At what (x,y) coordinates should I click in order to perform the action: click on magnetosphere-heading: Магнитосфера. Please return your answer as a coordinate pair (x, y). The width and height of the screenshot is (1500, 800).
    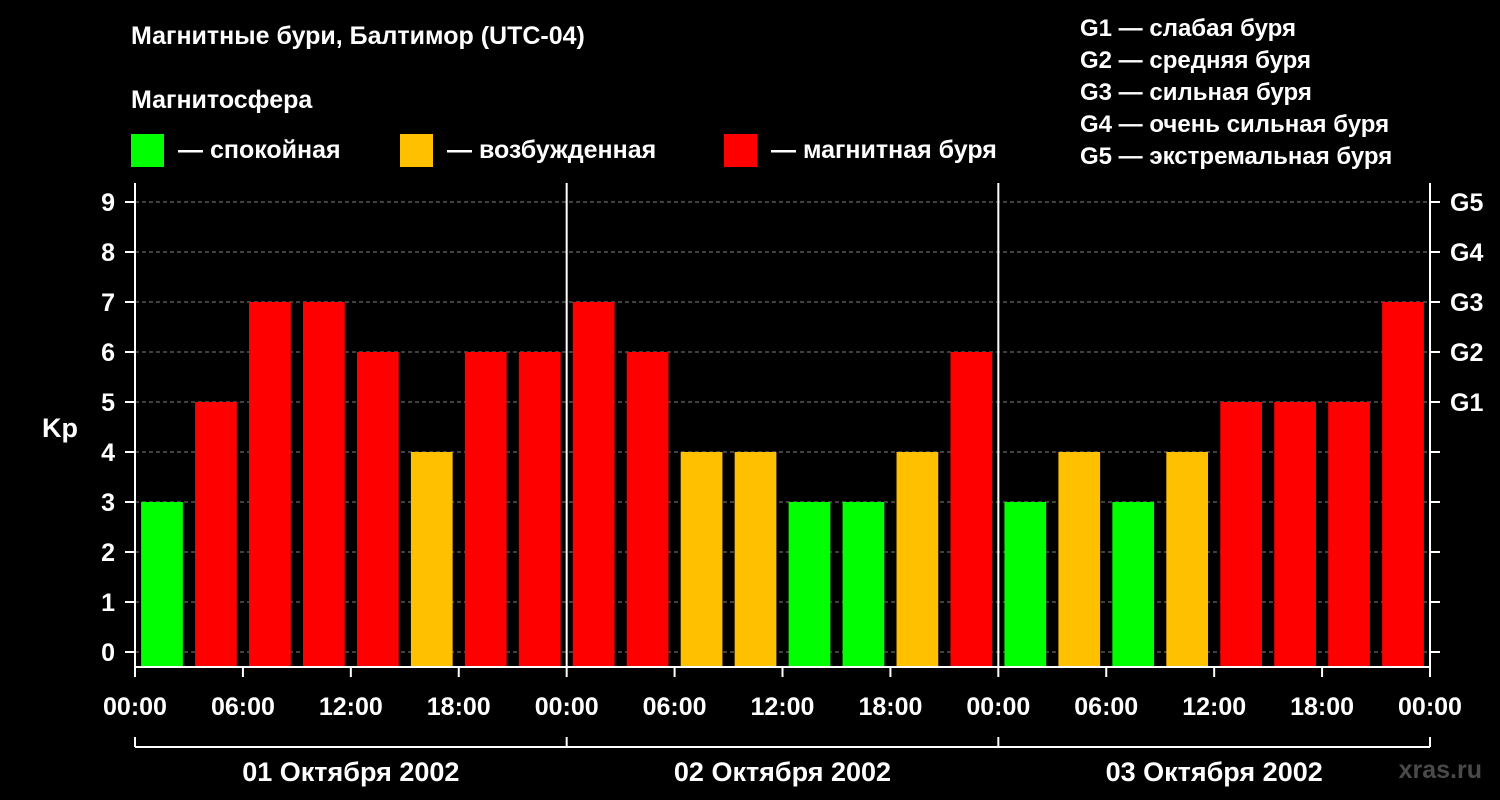
    Looking at the image, I should click on (222, 100).